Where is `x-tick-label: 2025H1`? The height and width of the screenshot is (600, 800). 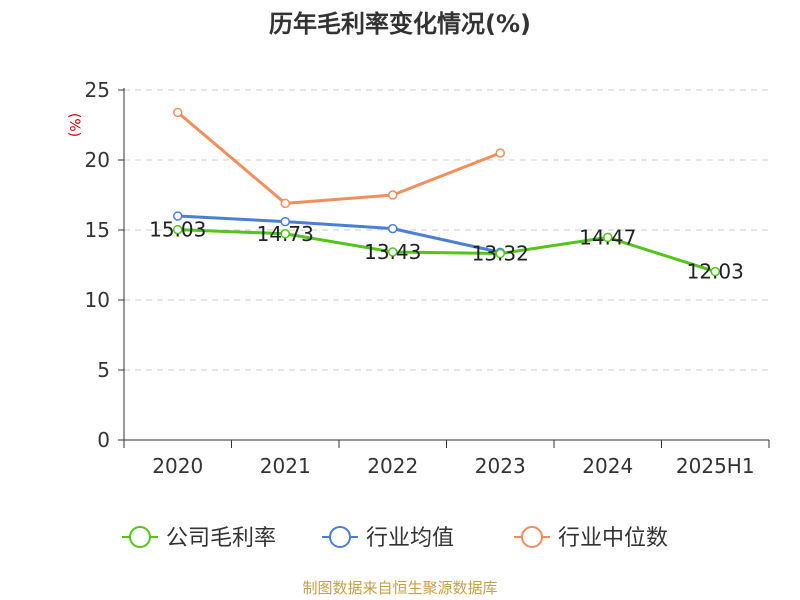 x-tick-label: 2025H1 is located at coordinates (715, 466).